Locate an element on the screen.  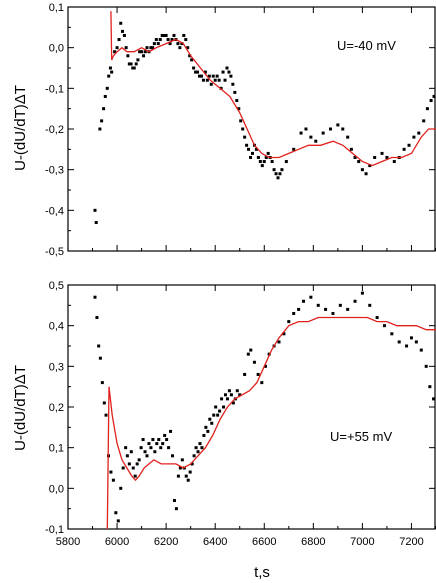
bottom-y-tick-label: -0,1 is located at coordinates (54, 530).